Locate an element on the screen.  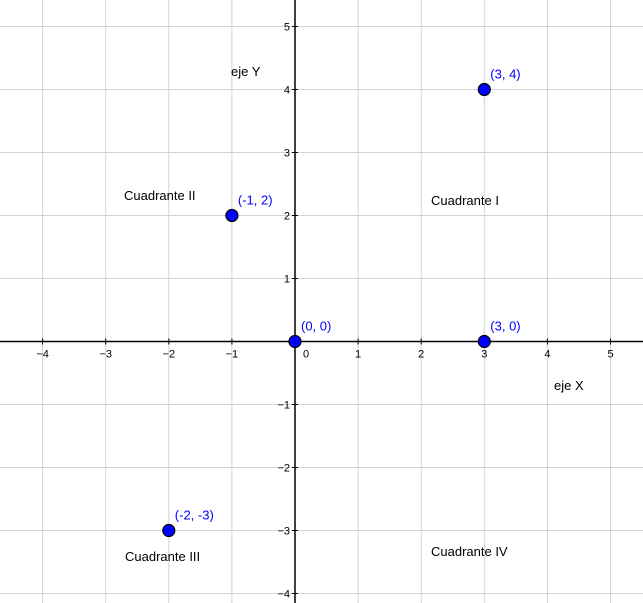
y-tick-label: 5 is located at coordinates (287, 28).